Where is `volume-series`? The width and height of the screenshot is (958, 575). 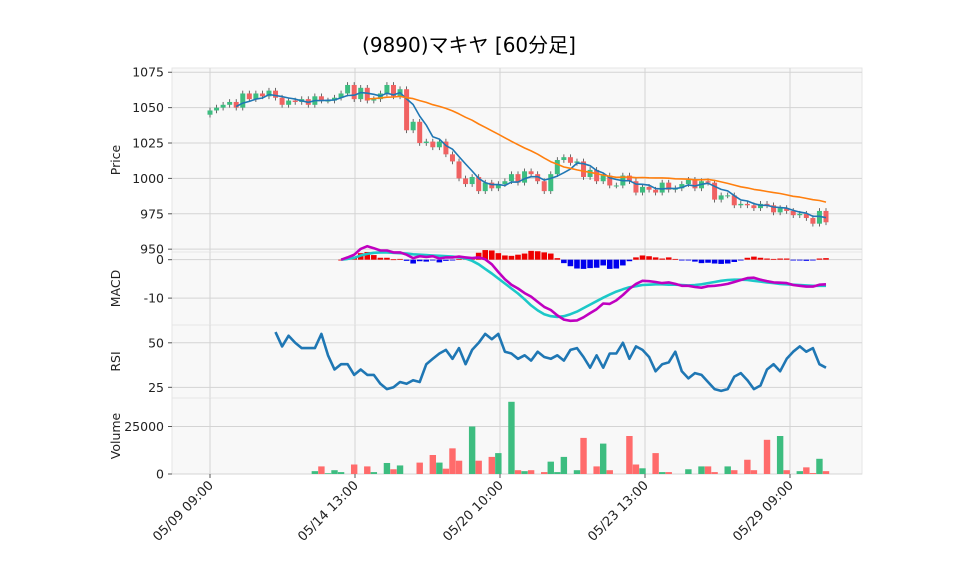
volume-series is located at coordinates (570, 437).